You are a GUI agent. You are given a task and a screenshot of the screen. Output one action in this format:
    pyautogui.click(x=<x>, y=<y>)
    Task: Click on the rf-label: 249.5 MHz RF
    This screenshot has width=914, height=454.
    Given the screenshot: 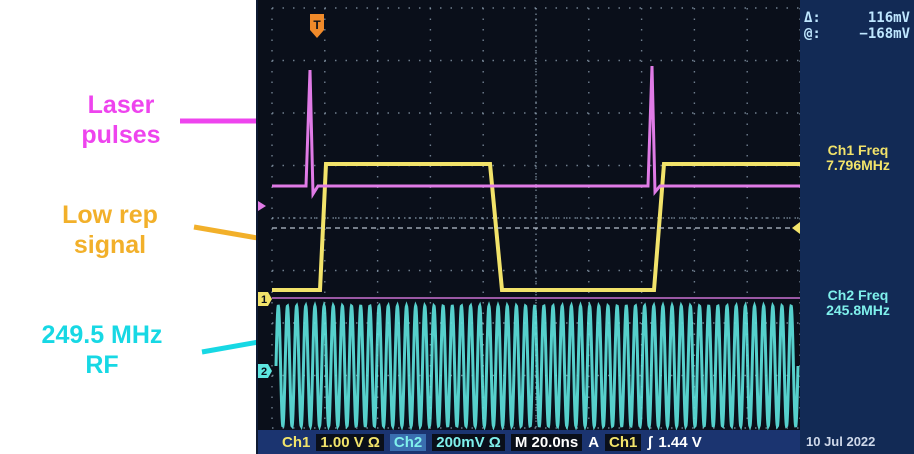 What is the action you would take?
    pyautogui.click(x=102, y=350)
    